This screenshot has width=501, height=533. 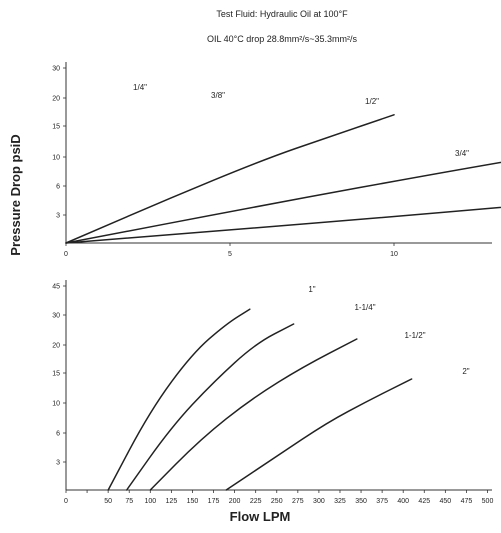 What do you see at coordinates (282, 39) in the screenshot?
I see `chart-header-line2: OIL 40°C drop 28.8mm²/s~35.3mm²/s` at bounding box center [282, 39].